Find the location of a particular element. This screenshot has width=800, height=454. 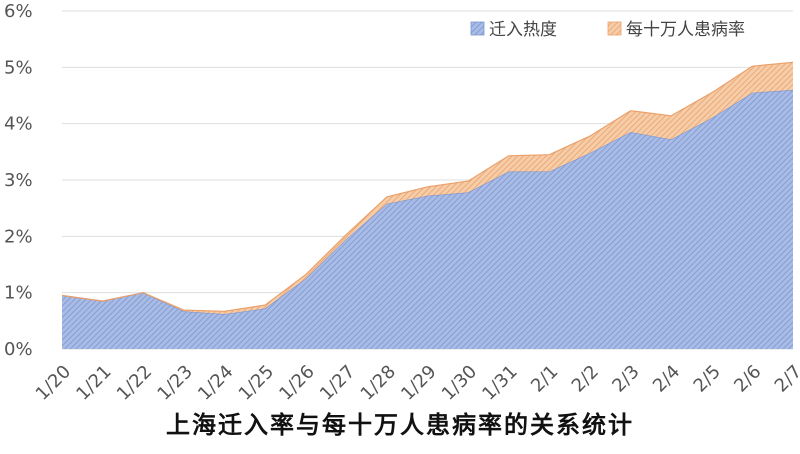

legend-label: 每十万人患病率 is located at coordinates (685, 30).